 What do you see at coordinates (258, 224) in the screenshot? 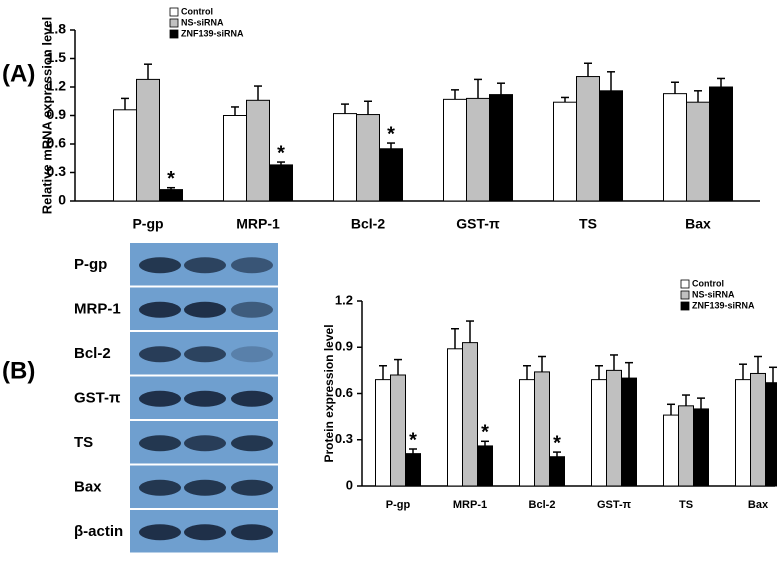
I see `x-tick-label: MRP-1` at bounding box center [258, 224].